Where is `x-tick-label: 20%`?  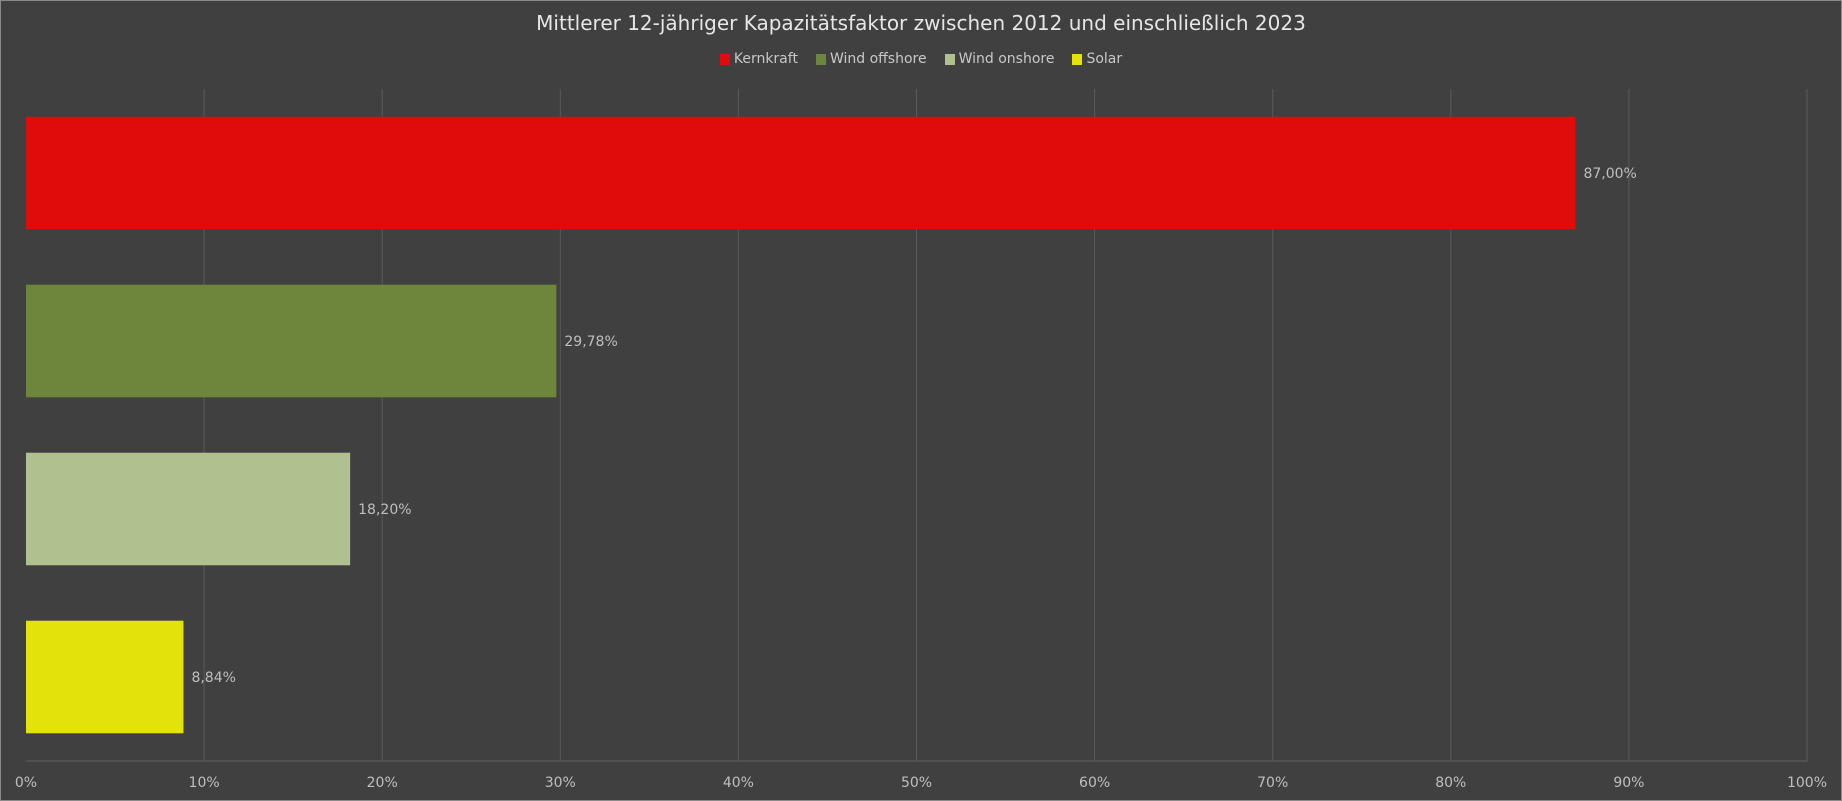
x-tick-label: 20% is located at coordinates (382, 783).